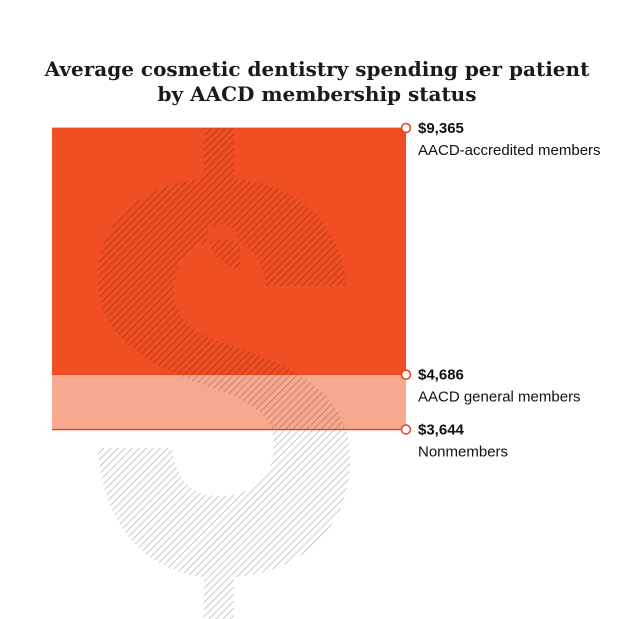  I want to click on chart-title-line-2: by AACD membership status, so click(317, 94).